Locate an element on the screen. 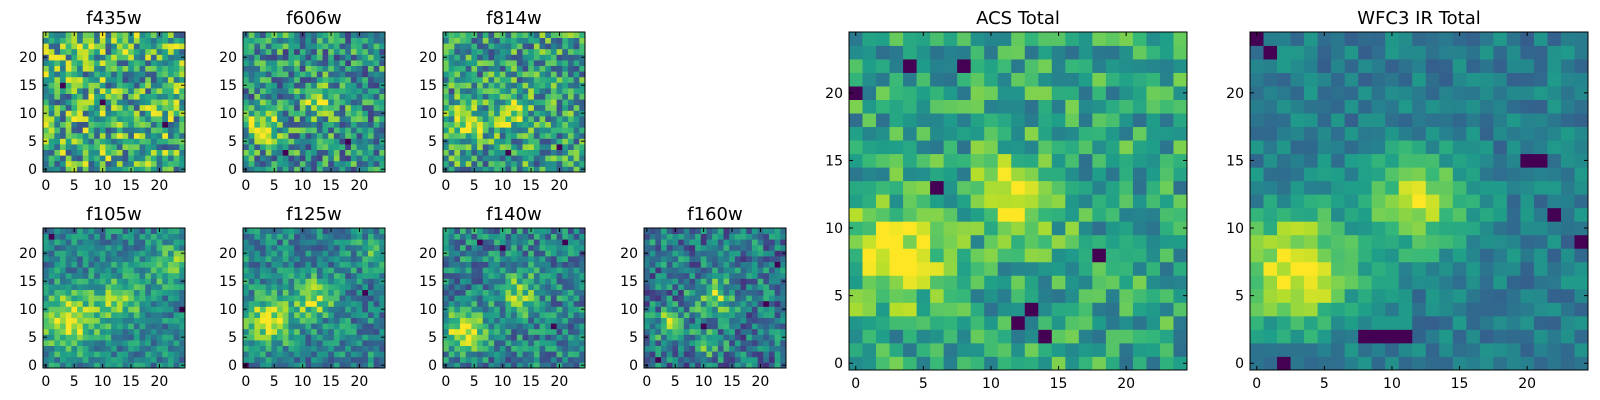  panel-title: f814w is located at coordinates (513, 18).